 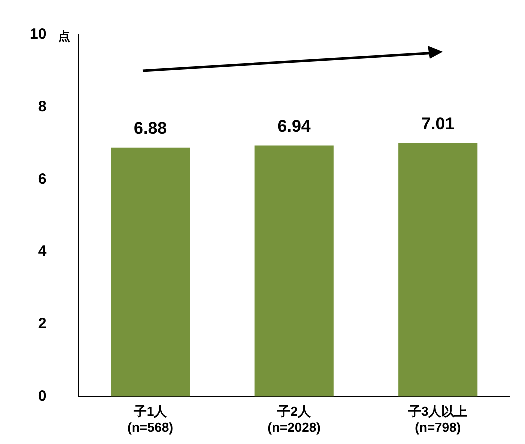 What do you see at coordinates (42, 396) in the screenshot?
I see `y-tick-label: 0` at bounding box center [42, 396].